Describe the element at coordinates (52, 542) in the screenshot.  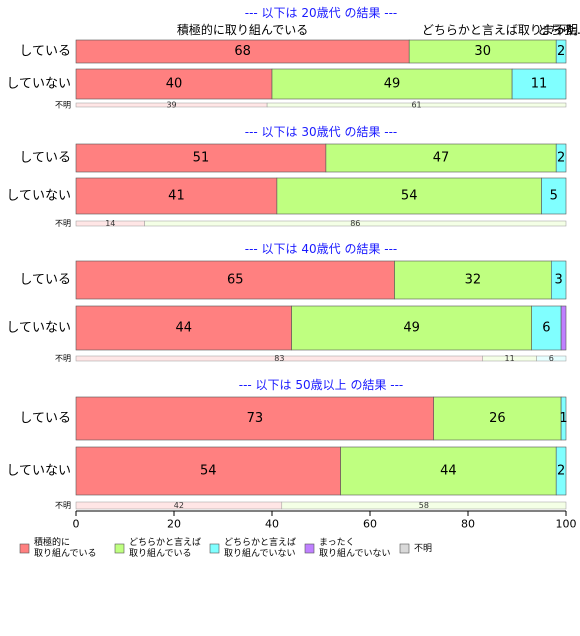
I see `legend-label: 積極的に` at that location.